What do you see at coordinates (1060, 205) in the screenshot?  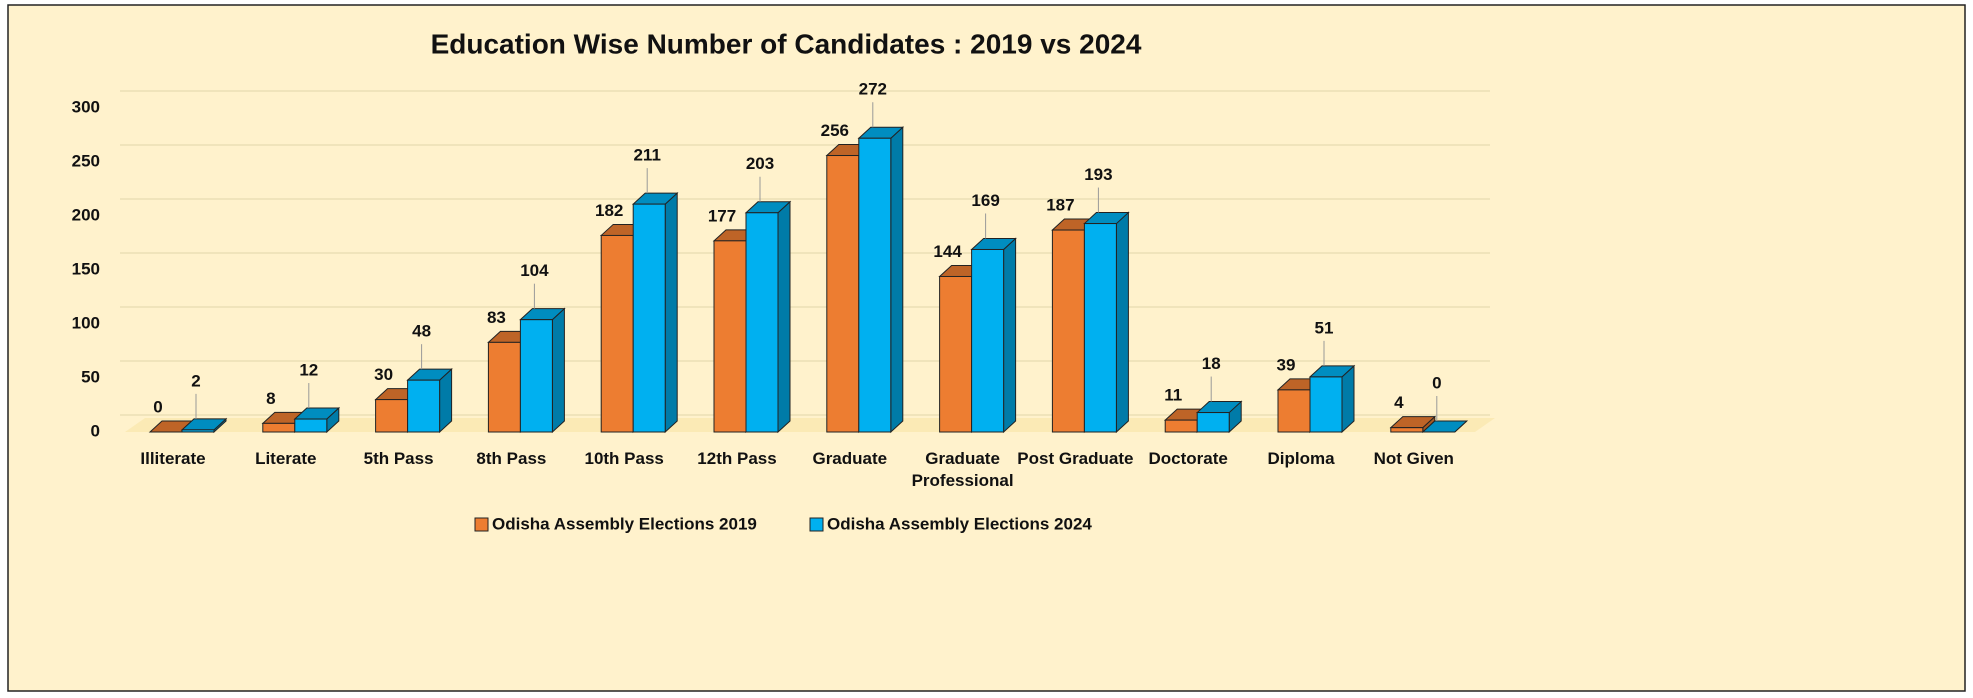 I see `value-label: 187` at bounding box center [1060, 205].